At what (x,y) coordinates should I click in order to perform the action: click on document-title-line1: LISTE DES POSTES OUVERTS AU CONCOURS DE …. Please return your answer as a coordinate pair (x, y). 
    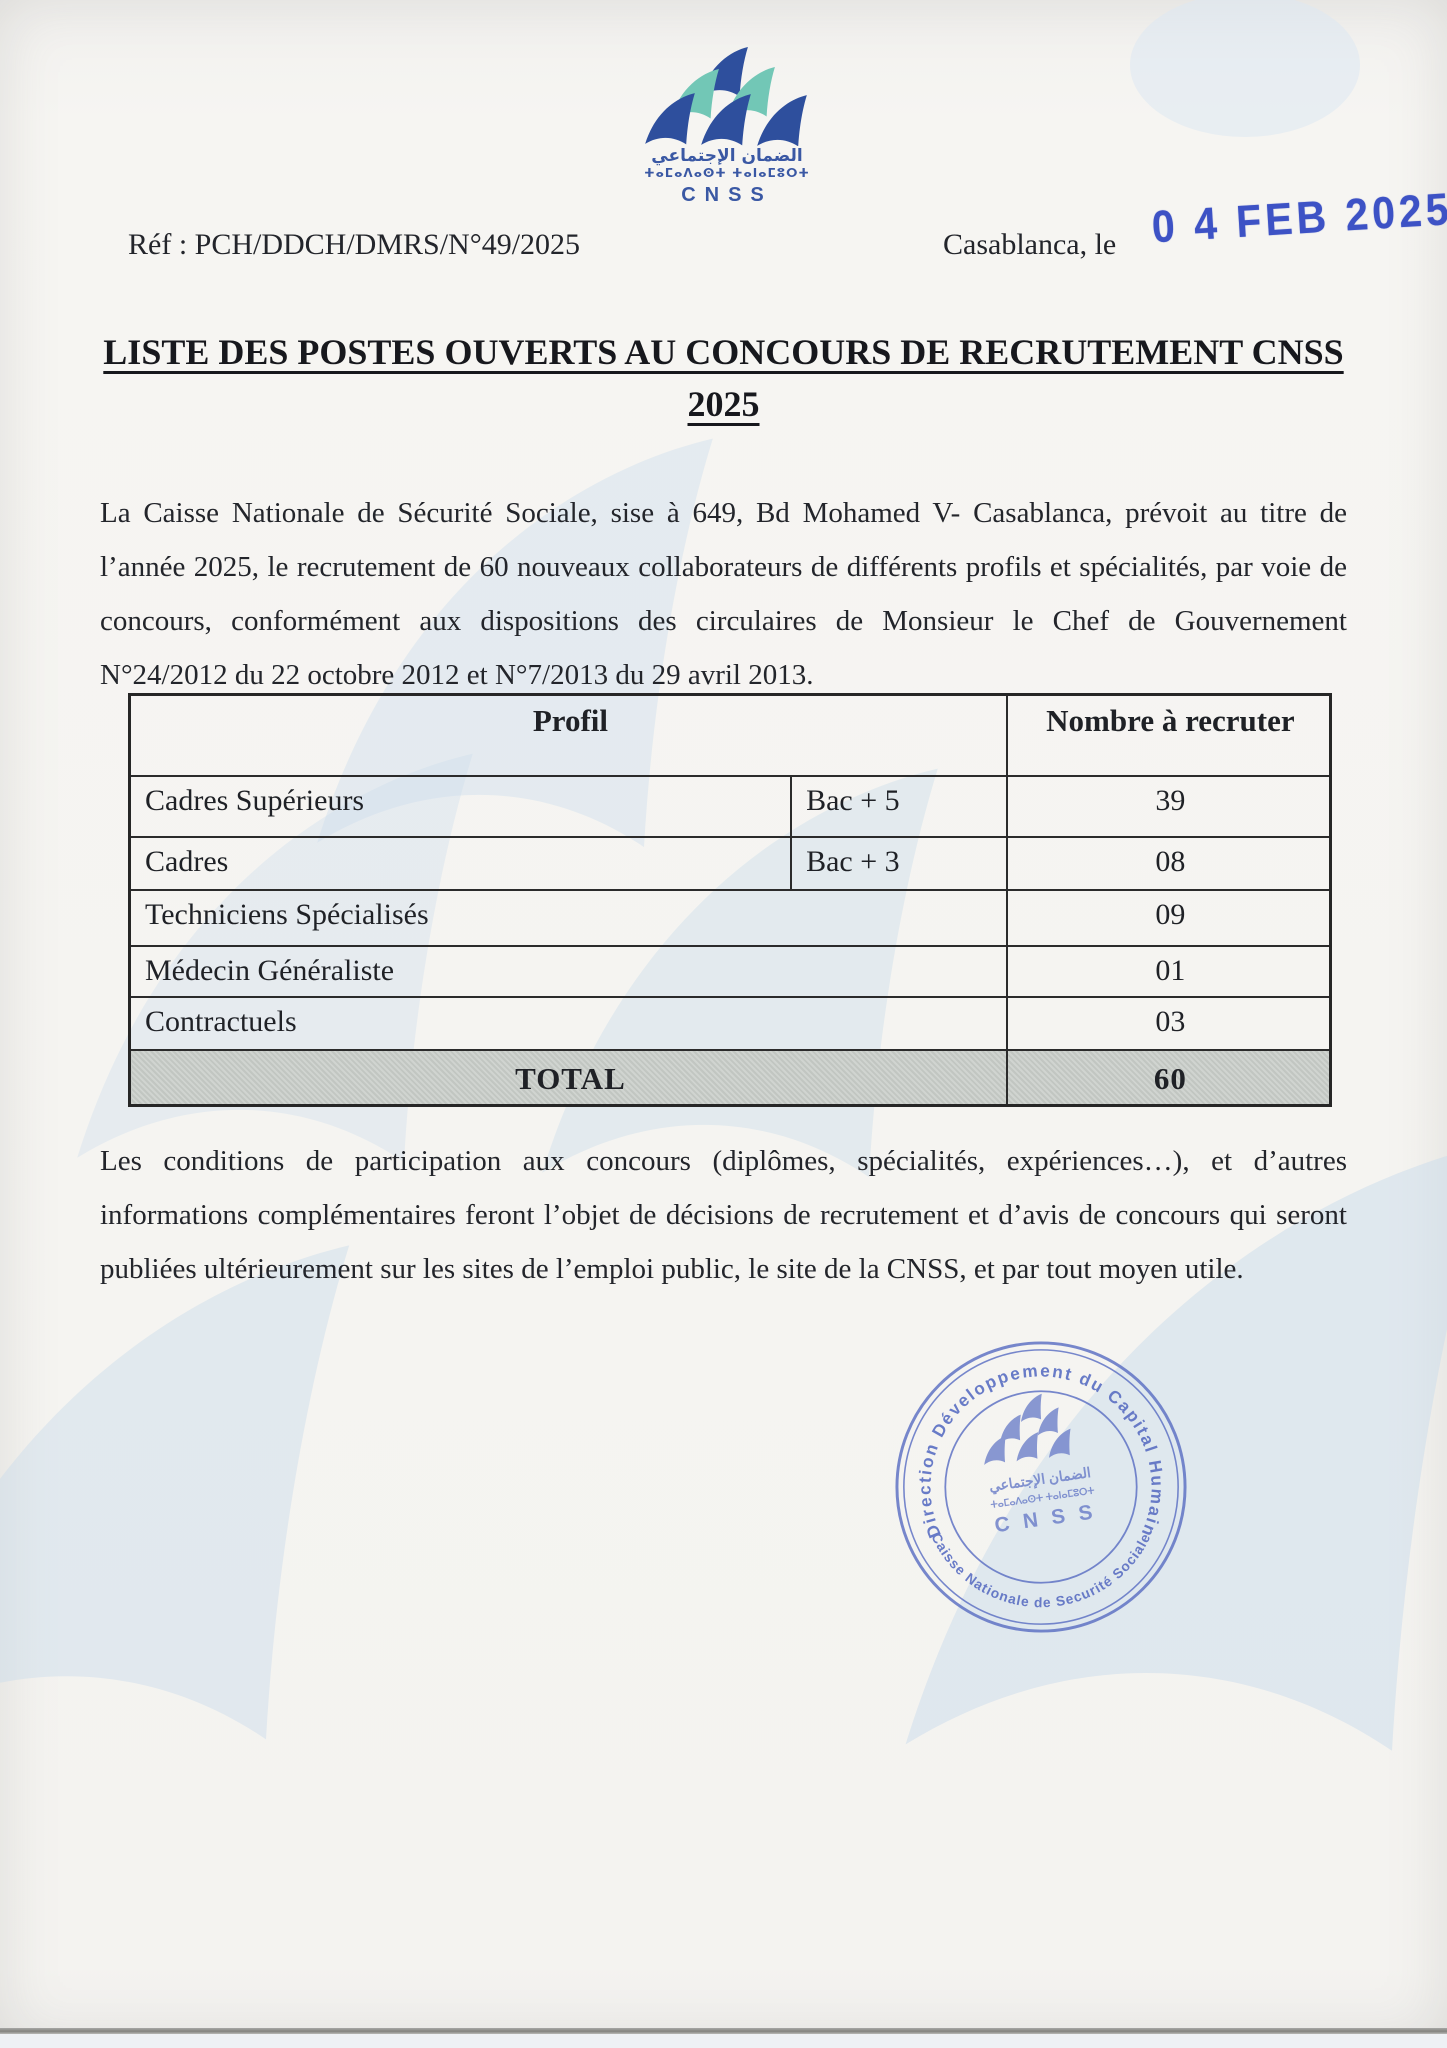
    Looking at the image, I should click on (723, 352).